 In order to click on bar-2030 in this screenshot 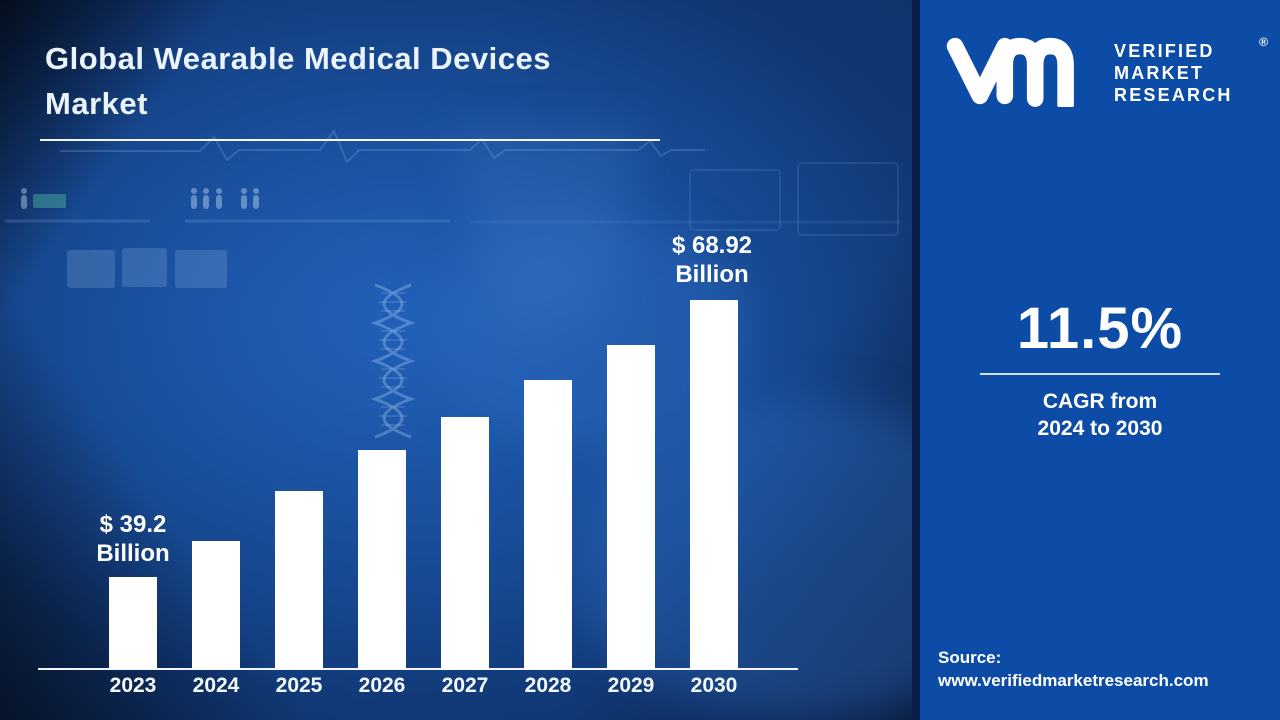, I will do `click(714, 484)`.